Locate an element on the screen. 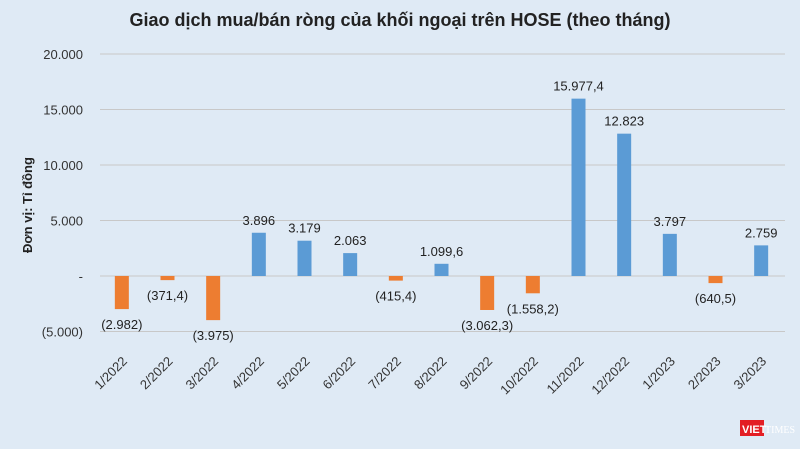  y-tick-label: - is located at coordinates (81, 276).